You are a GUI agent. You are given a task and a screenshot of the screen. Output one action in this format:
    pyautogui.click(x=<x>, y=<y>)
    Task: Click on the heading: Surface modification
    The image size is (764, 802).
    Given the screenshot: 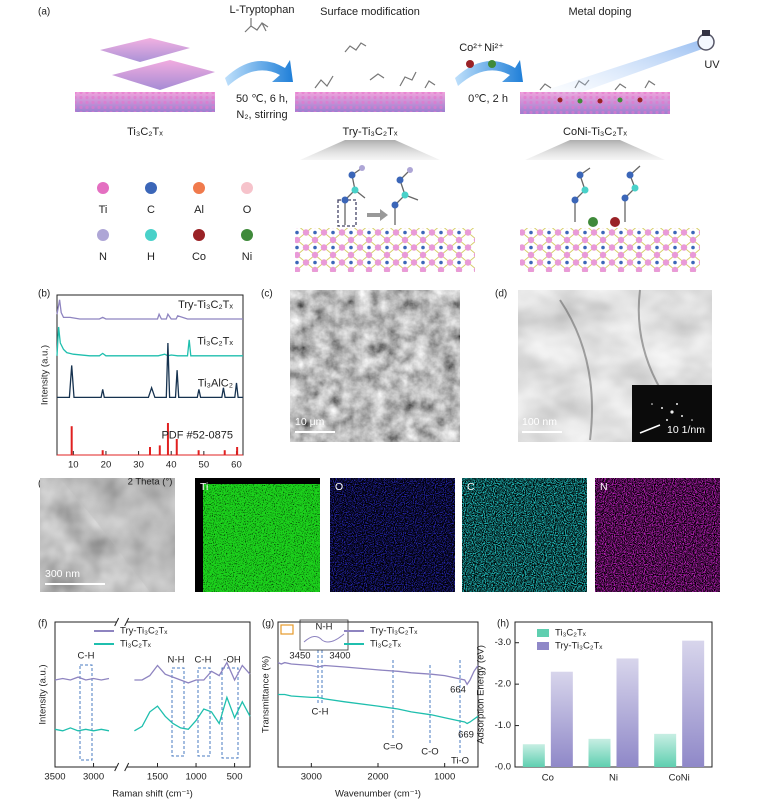 What is the action you would take?
    pyautogui.click(x=370, y=12)
    